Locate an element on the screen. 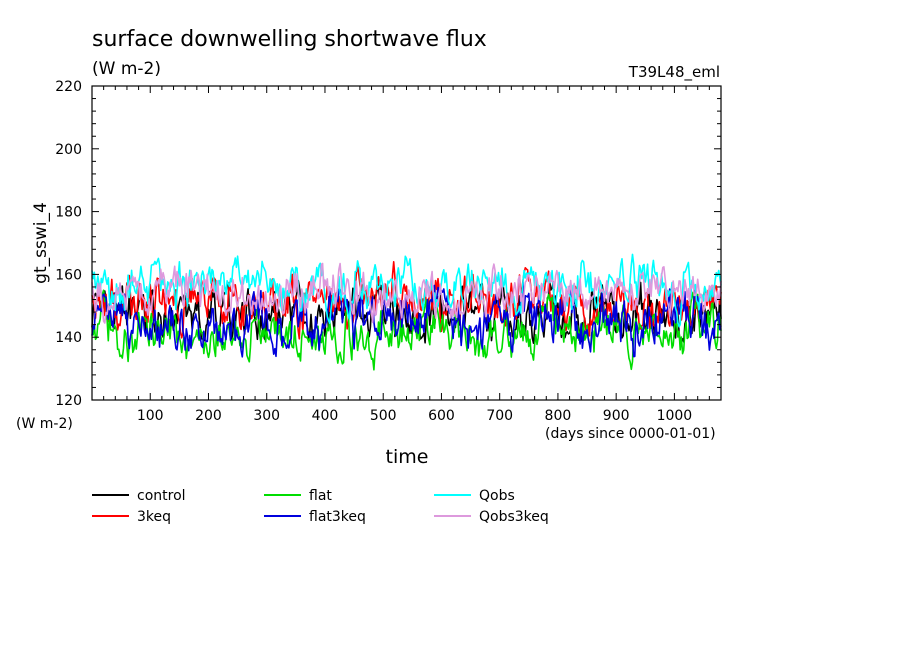 This screenshot has width=904, height=654. x-tick-label: 100 is located at coordinates (150, 416).